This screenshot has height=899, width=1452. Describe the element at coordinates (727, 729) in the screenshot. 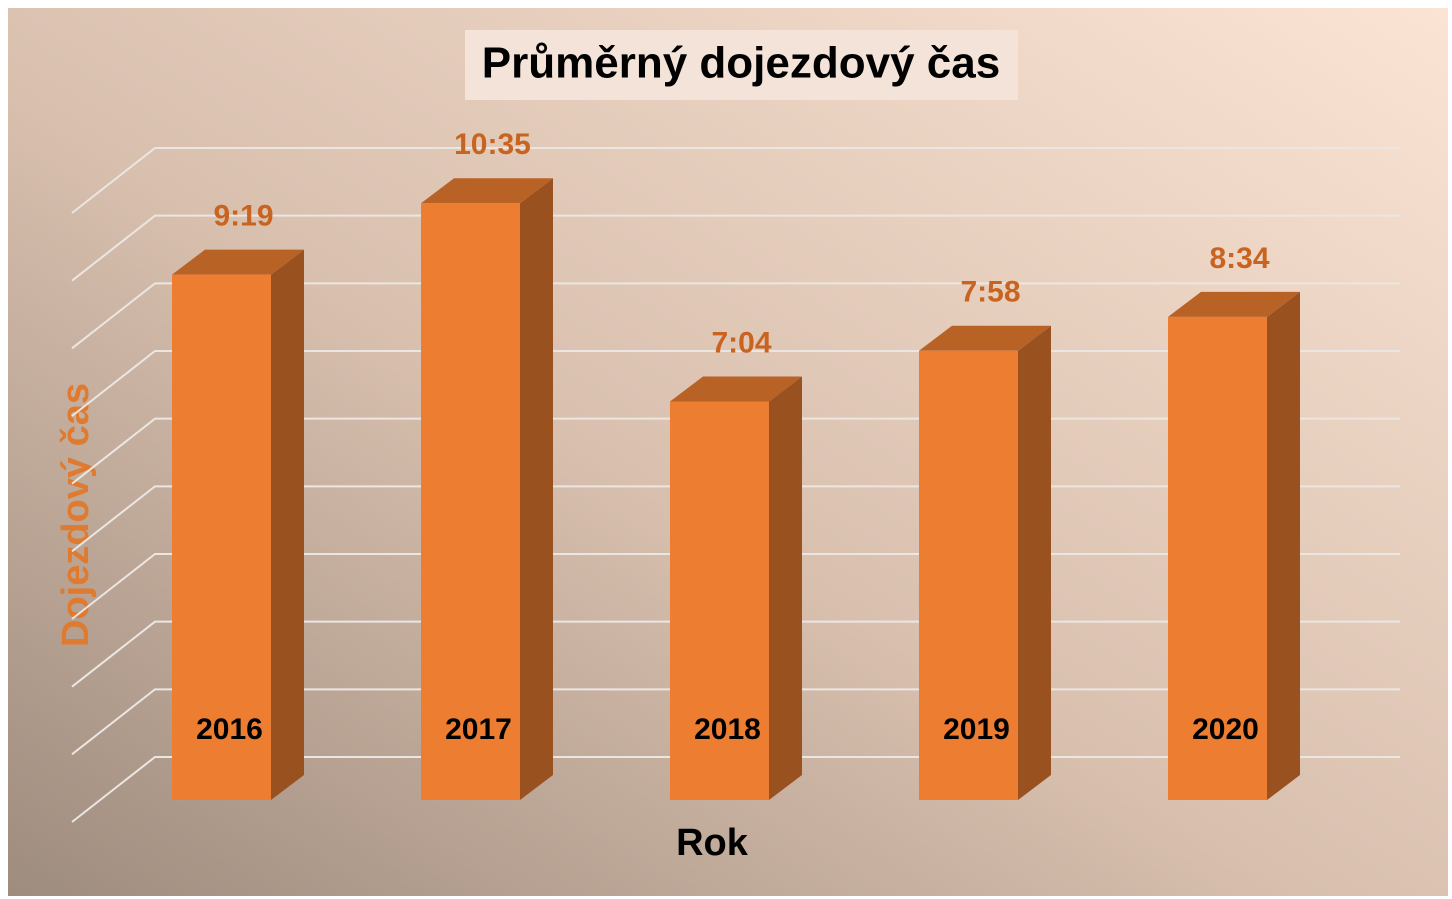

I see `category-label: 2018` at that location.